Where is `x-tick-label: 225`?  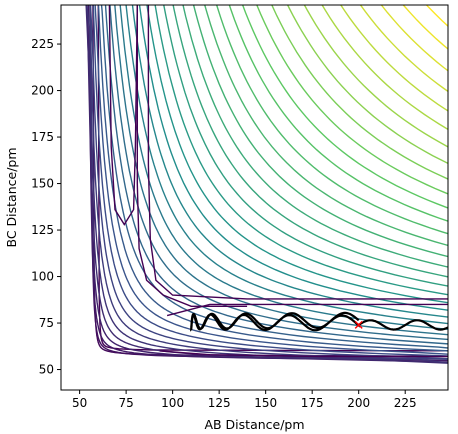
x-tick-label: 225 is located at coordinates (405, 403).